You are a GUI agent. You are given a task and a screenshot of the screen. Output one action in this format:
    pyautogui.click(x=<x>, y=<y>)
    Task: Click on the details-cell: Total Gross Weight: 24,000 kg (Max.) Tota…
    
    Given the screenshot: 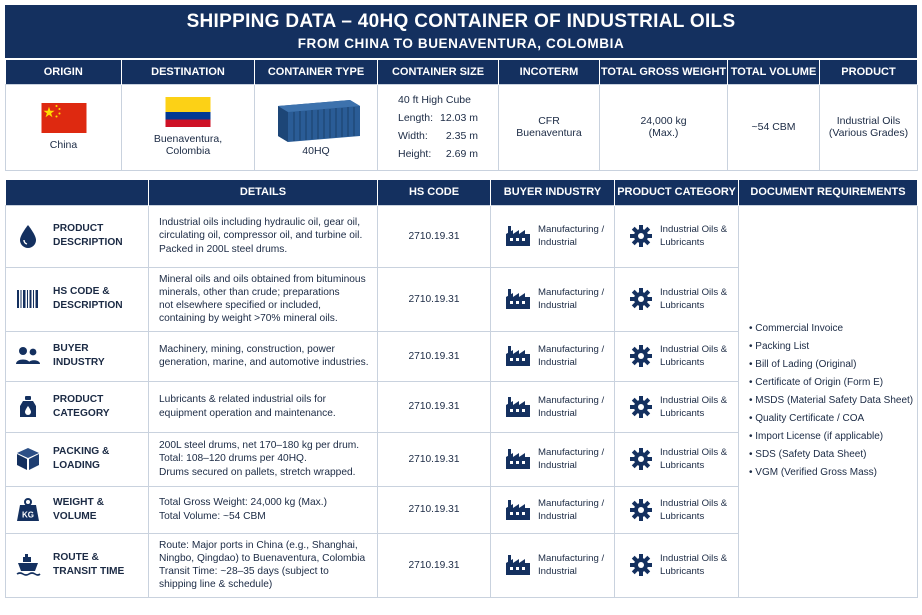 What is the action you would take?
    pyautogui.click(x=263, y=509)
    